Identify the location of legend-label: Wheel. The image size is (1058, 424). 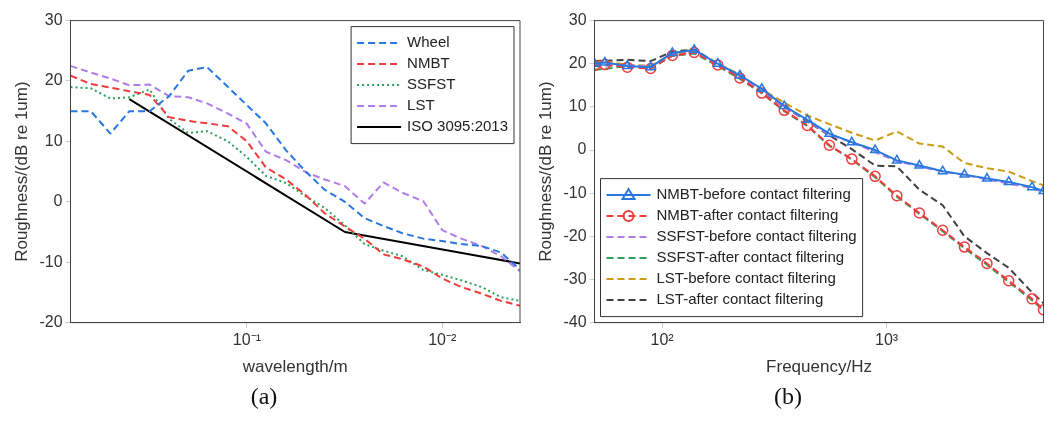
(428, 42).